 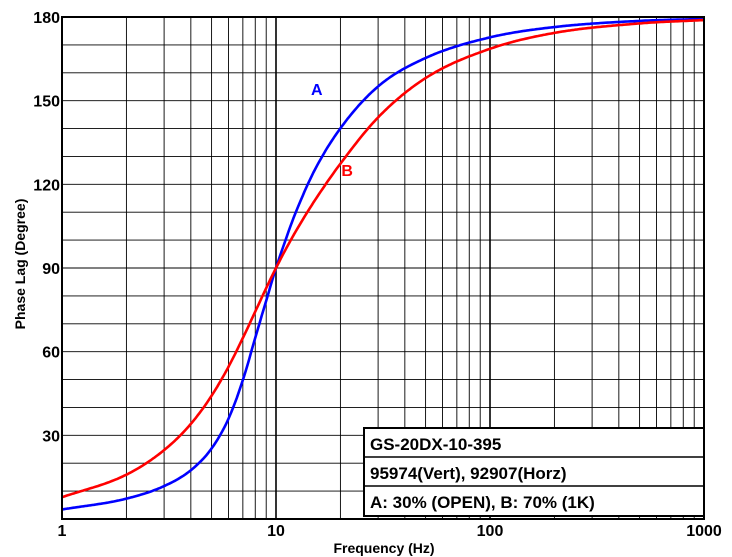 What do you see at coordinates (276, 531) in the screenshot?
I see `x-tick-label: 10` at bounding box center [276, 531].